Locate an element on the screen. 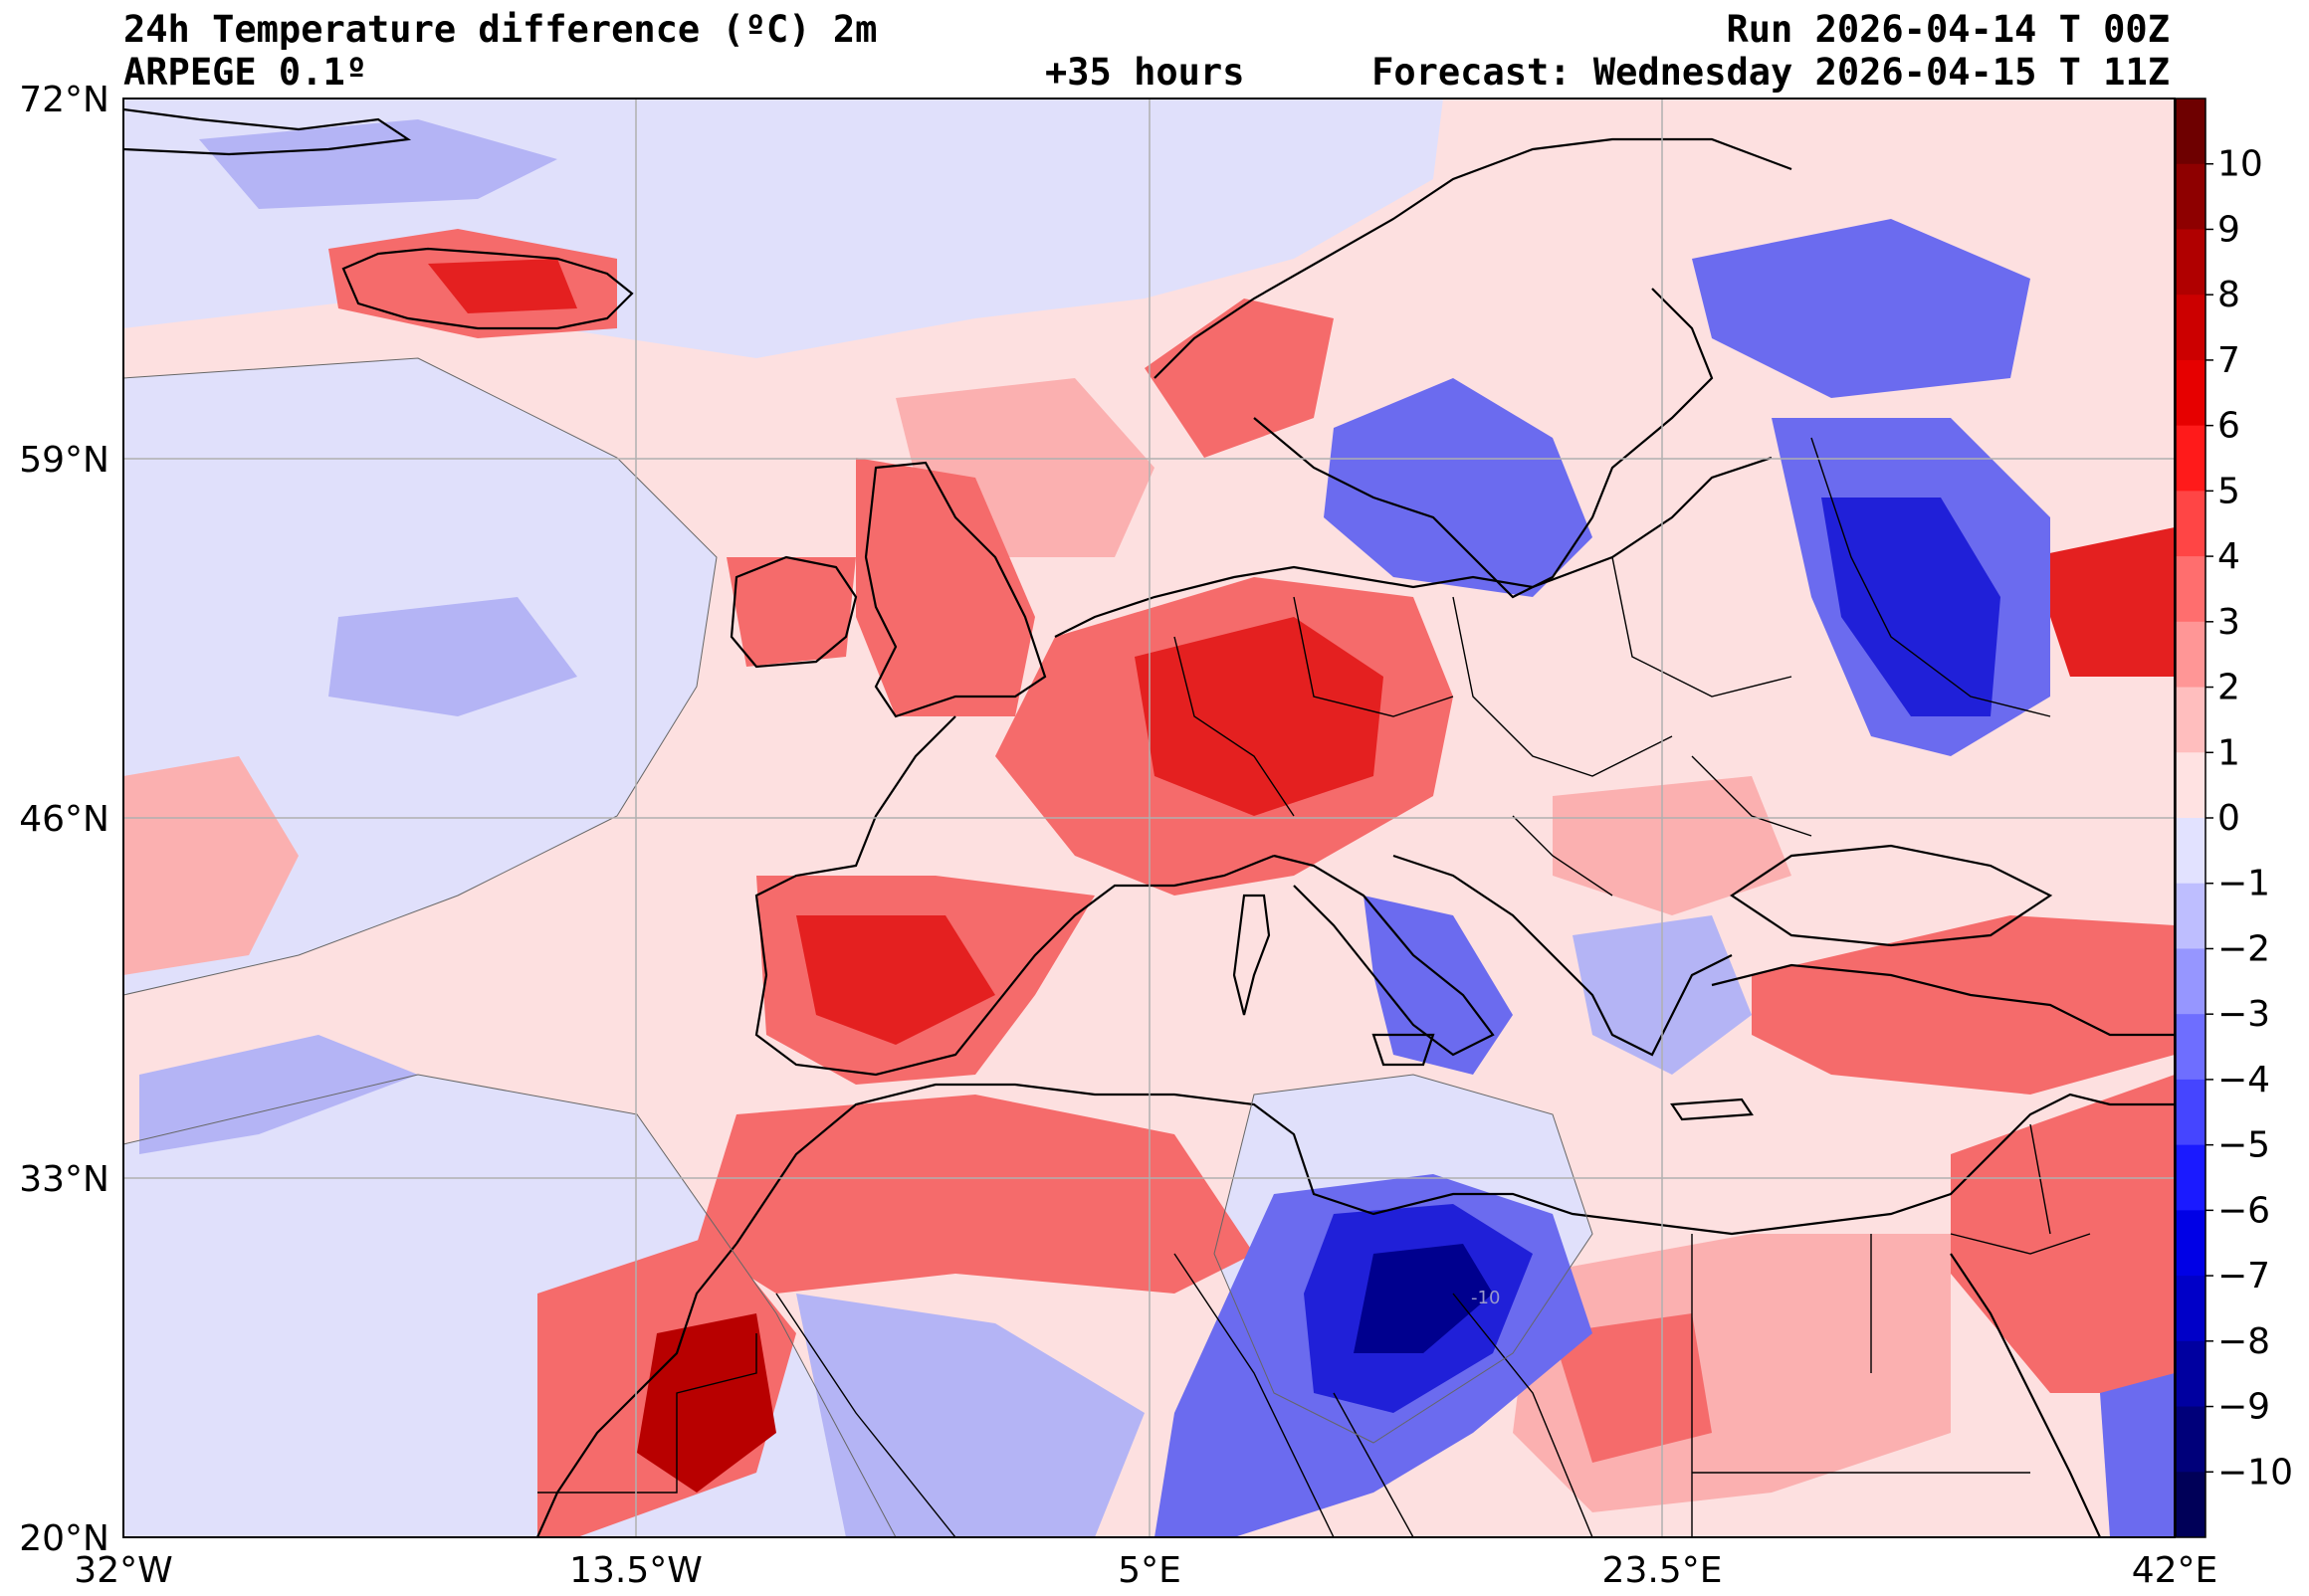  forecast-label: Forecast: Wednesday 2026-04-15 T 11Z is located at coordinates (1771, 73).